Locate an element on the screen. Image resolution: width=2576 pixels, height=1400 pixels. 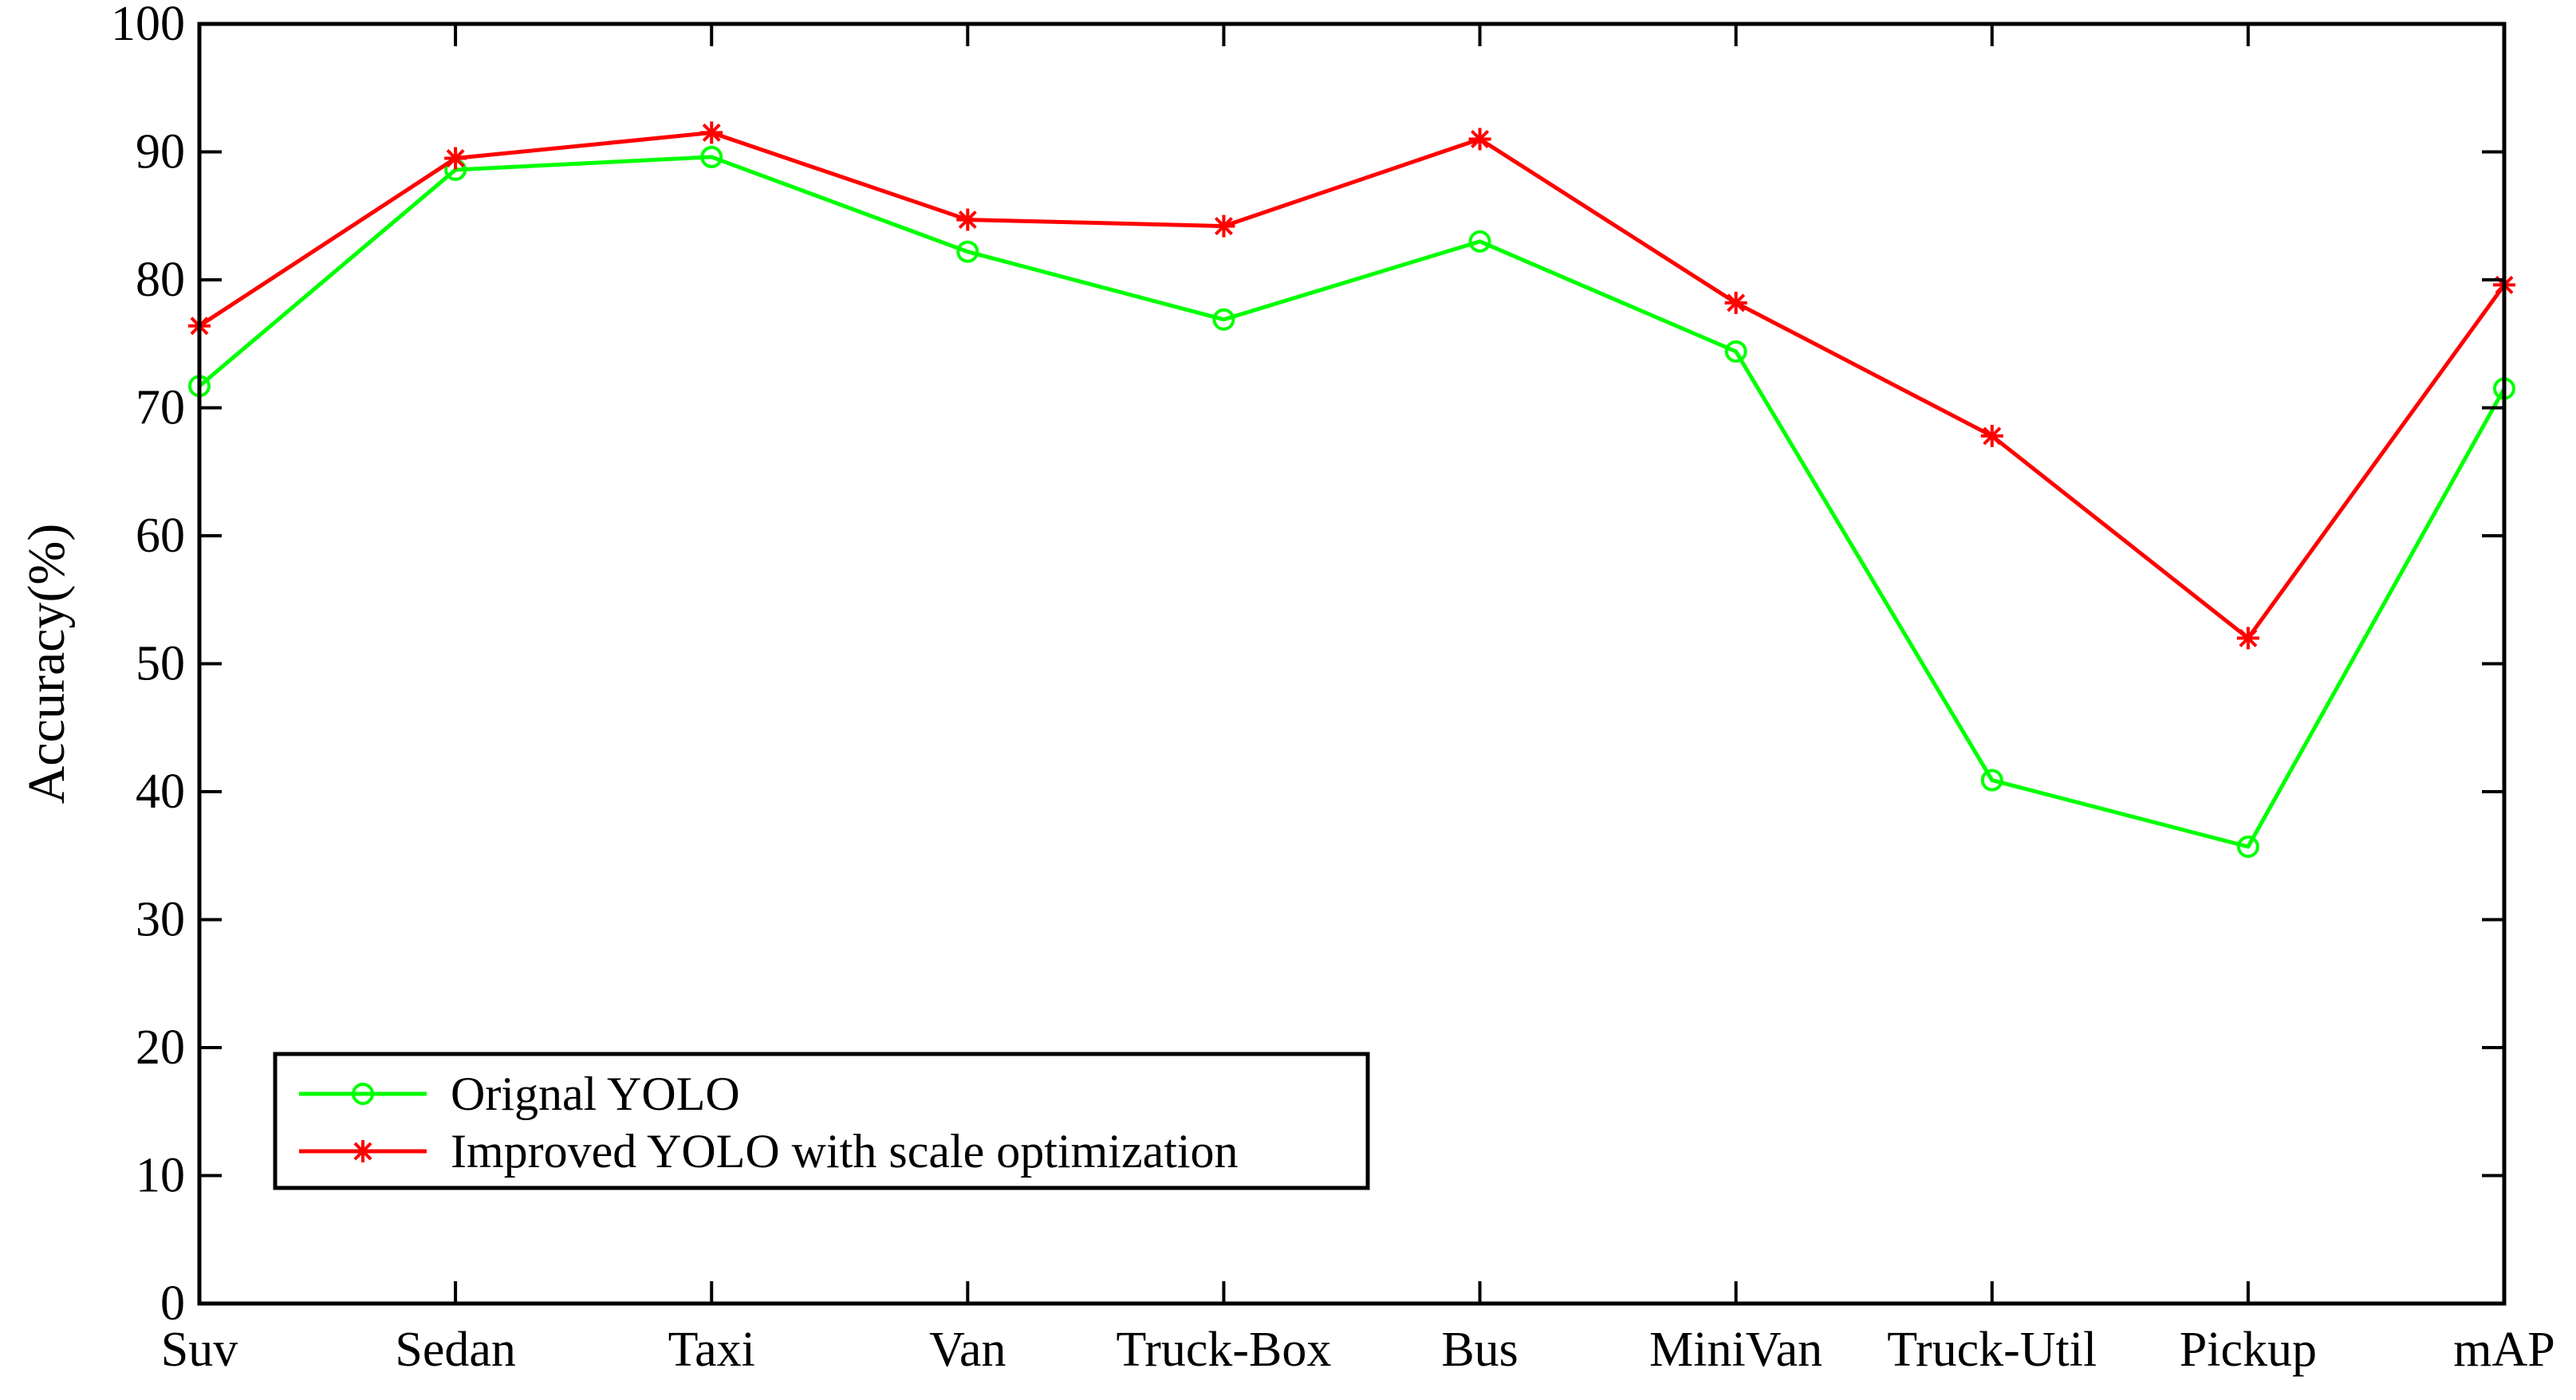
y-tick-label: 40 is located at coordinates (160, 792).